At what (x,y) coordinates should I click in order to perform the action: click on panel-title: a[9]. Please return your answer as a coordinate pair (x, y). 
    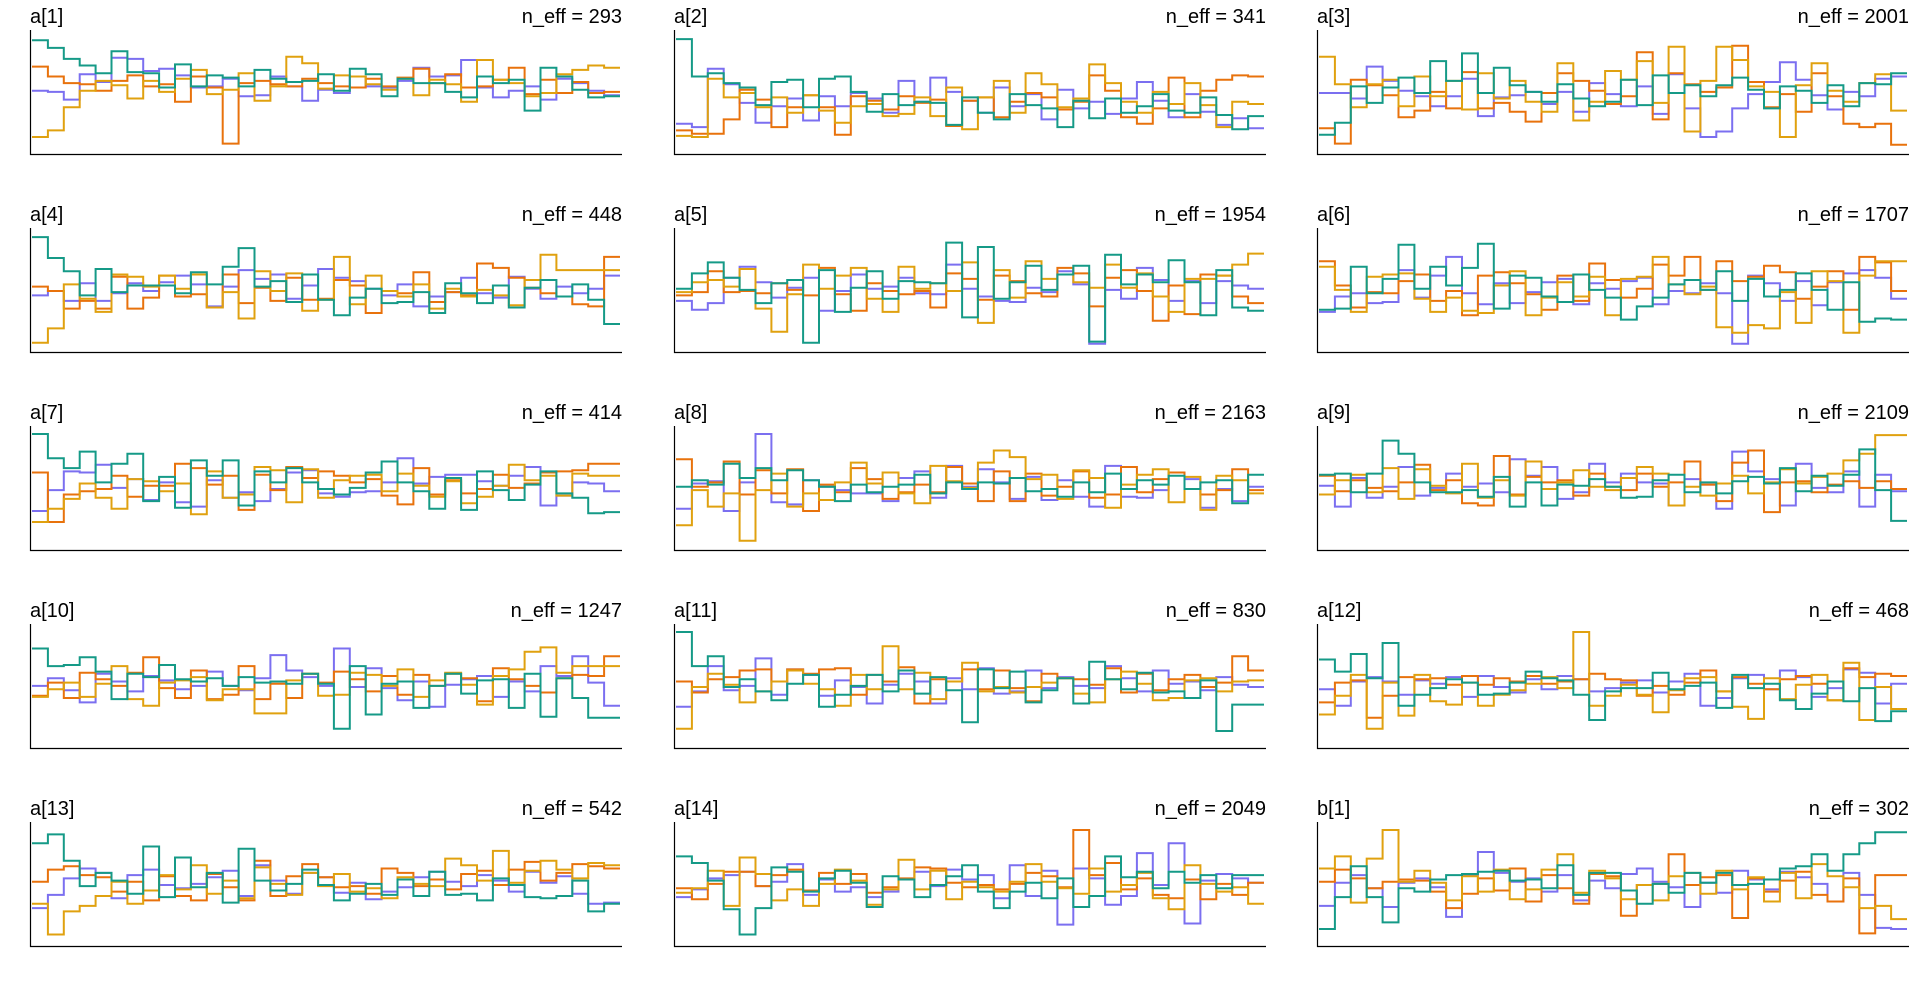
    Looking at the image, I should click on (1334, 413).